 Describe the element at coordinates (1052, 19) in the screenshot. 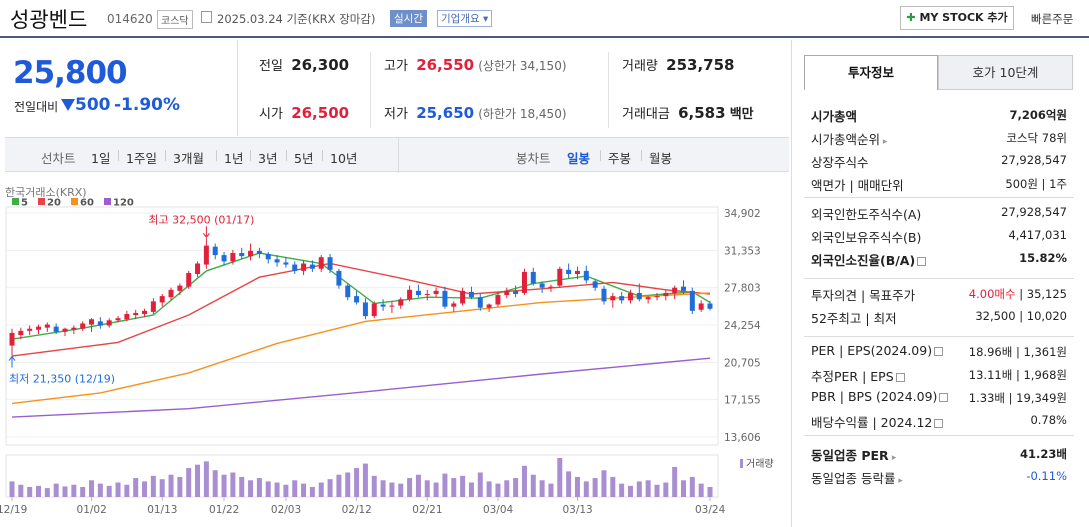

I see `quick-order-link: 빠른주문` at that location.